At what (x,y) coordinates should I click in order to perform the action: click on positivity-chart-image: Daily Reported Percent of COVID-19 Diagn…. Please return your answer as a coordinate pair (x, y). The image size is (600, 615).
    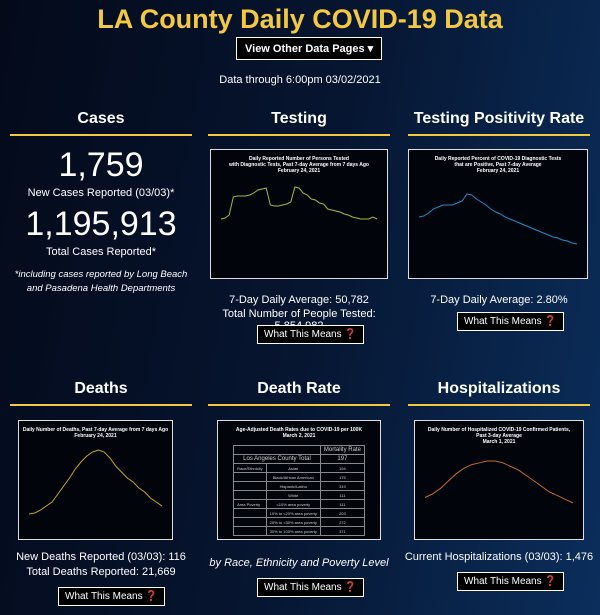
    Looking at the image, I should click on (498, 214).